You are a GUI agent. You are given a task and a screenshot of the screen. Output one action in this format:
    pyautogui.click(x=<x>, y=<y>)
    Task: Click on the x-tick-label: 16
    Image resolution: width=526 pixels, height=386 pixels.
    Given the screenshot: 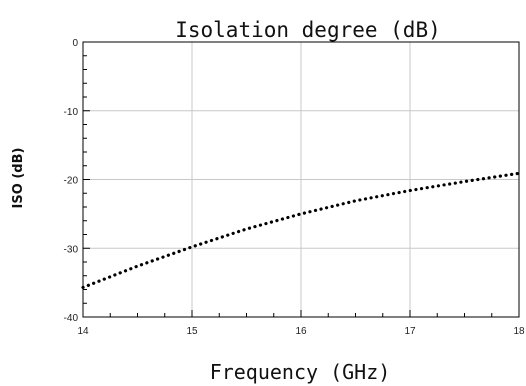 What is the action you would take?
    pyautogui.click(x=301, y=331)
    